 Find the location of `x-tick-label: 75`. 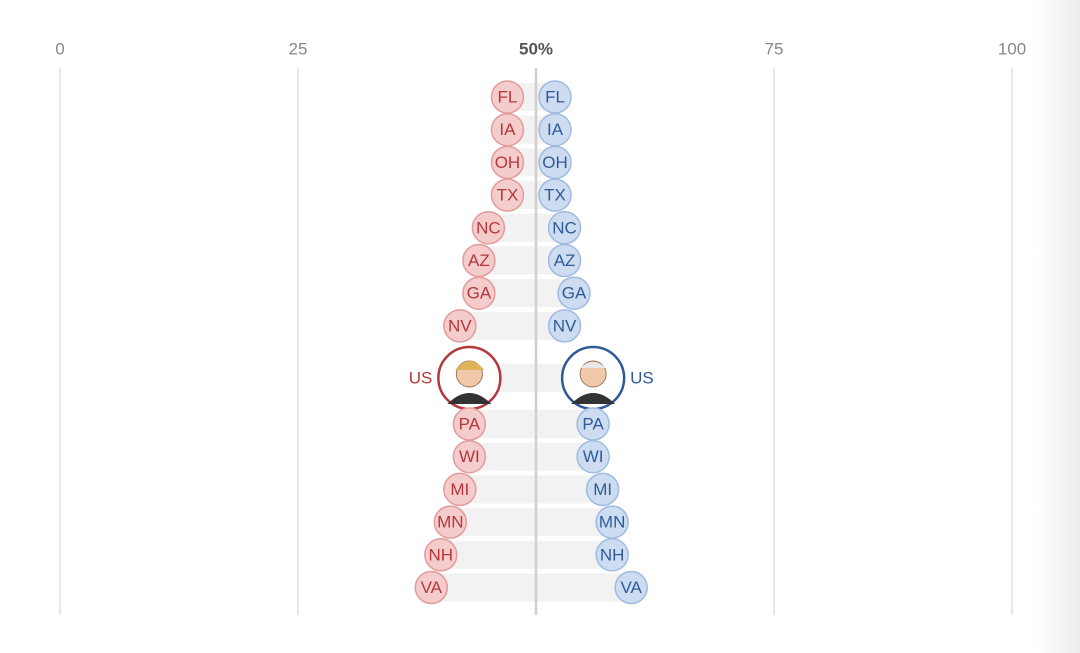

x-tick-label: 75 is located at coordinates (774, 49).